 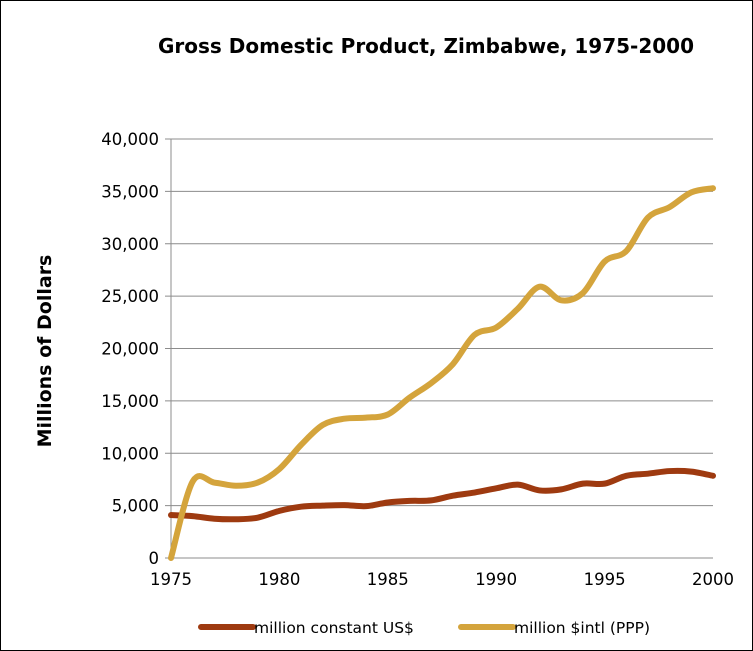 What do you see at coordinates (130, 401) in the screenshot?
I see `y-tick-label: 15,000` at bounding box center [130, 401].